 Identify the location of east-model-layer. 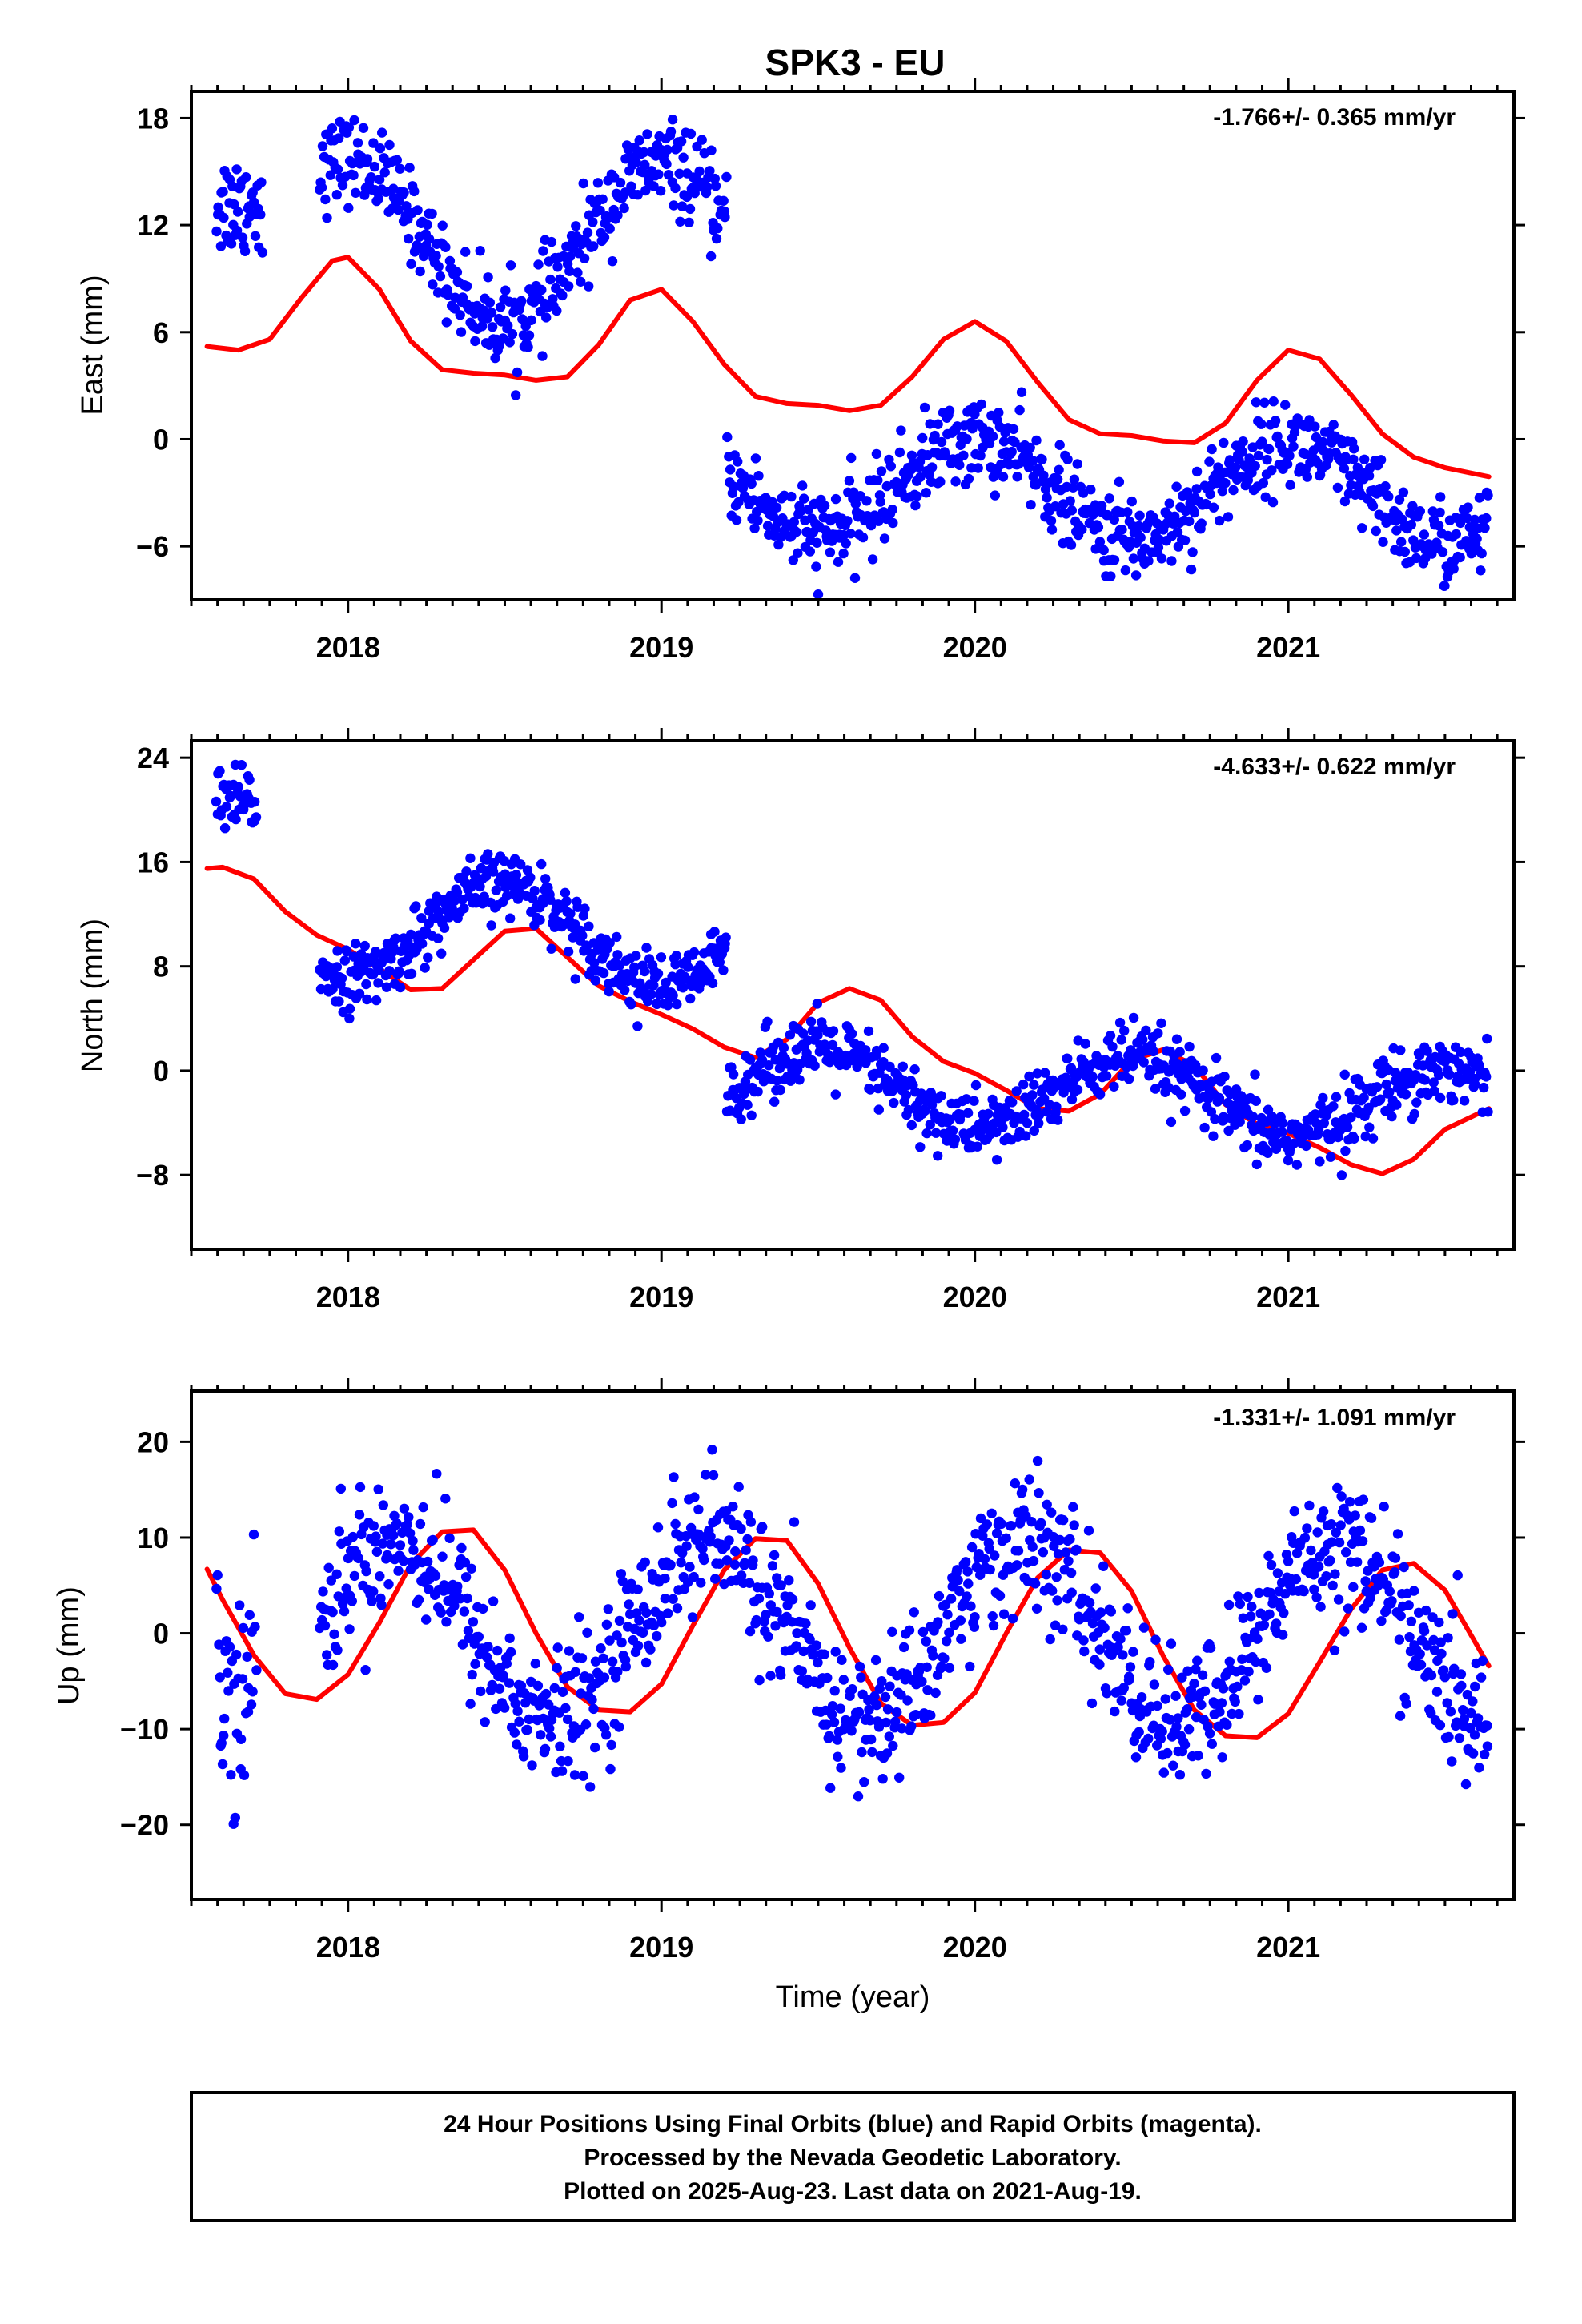
(848, 367).